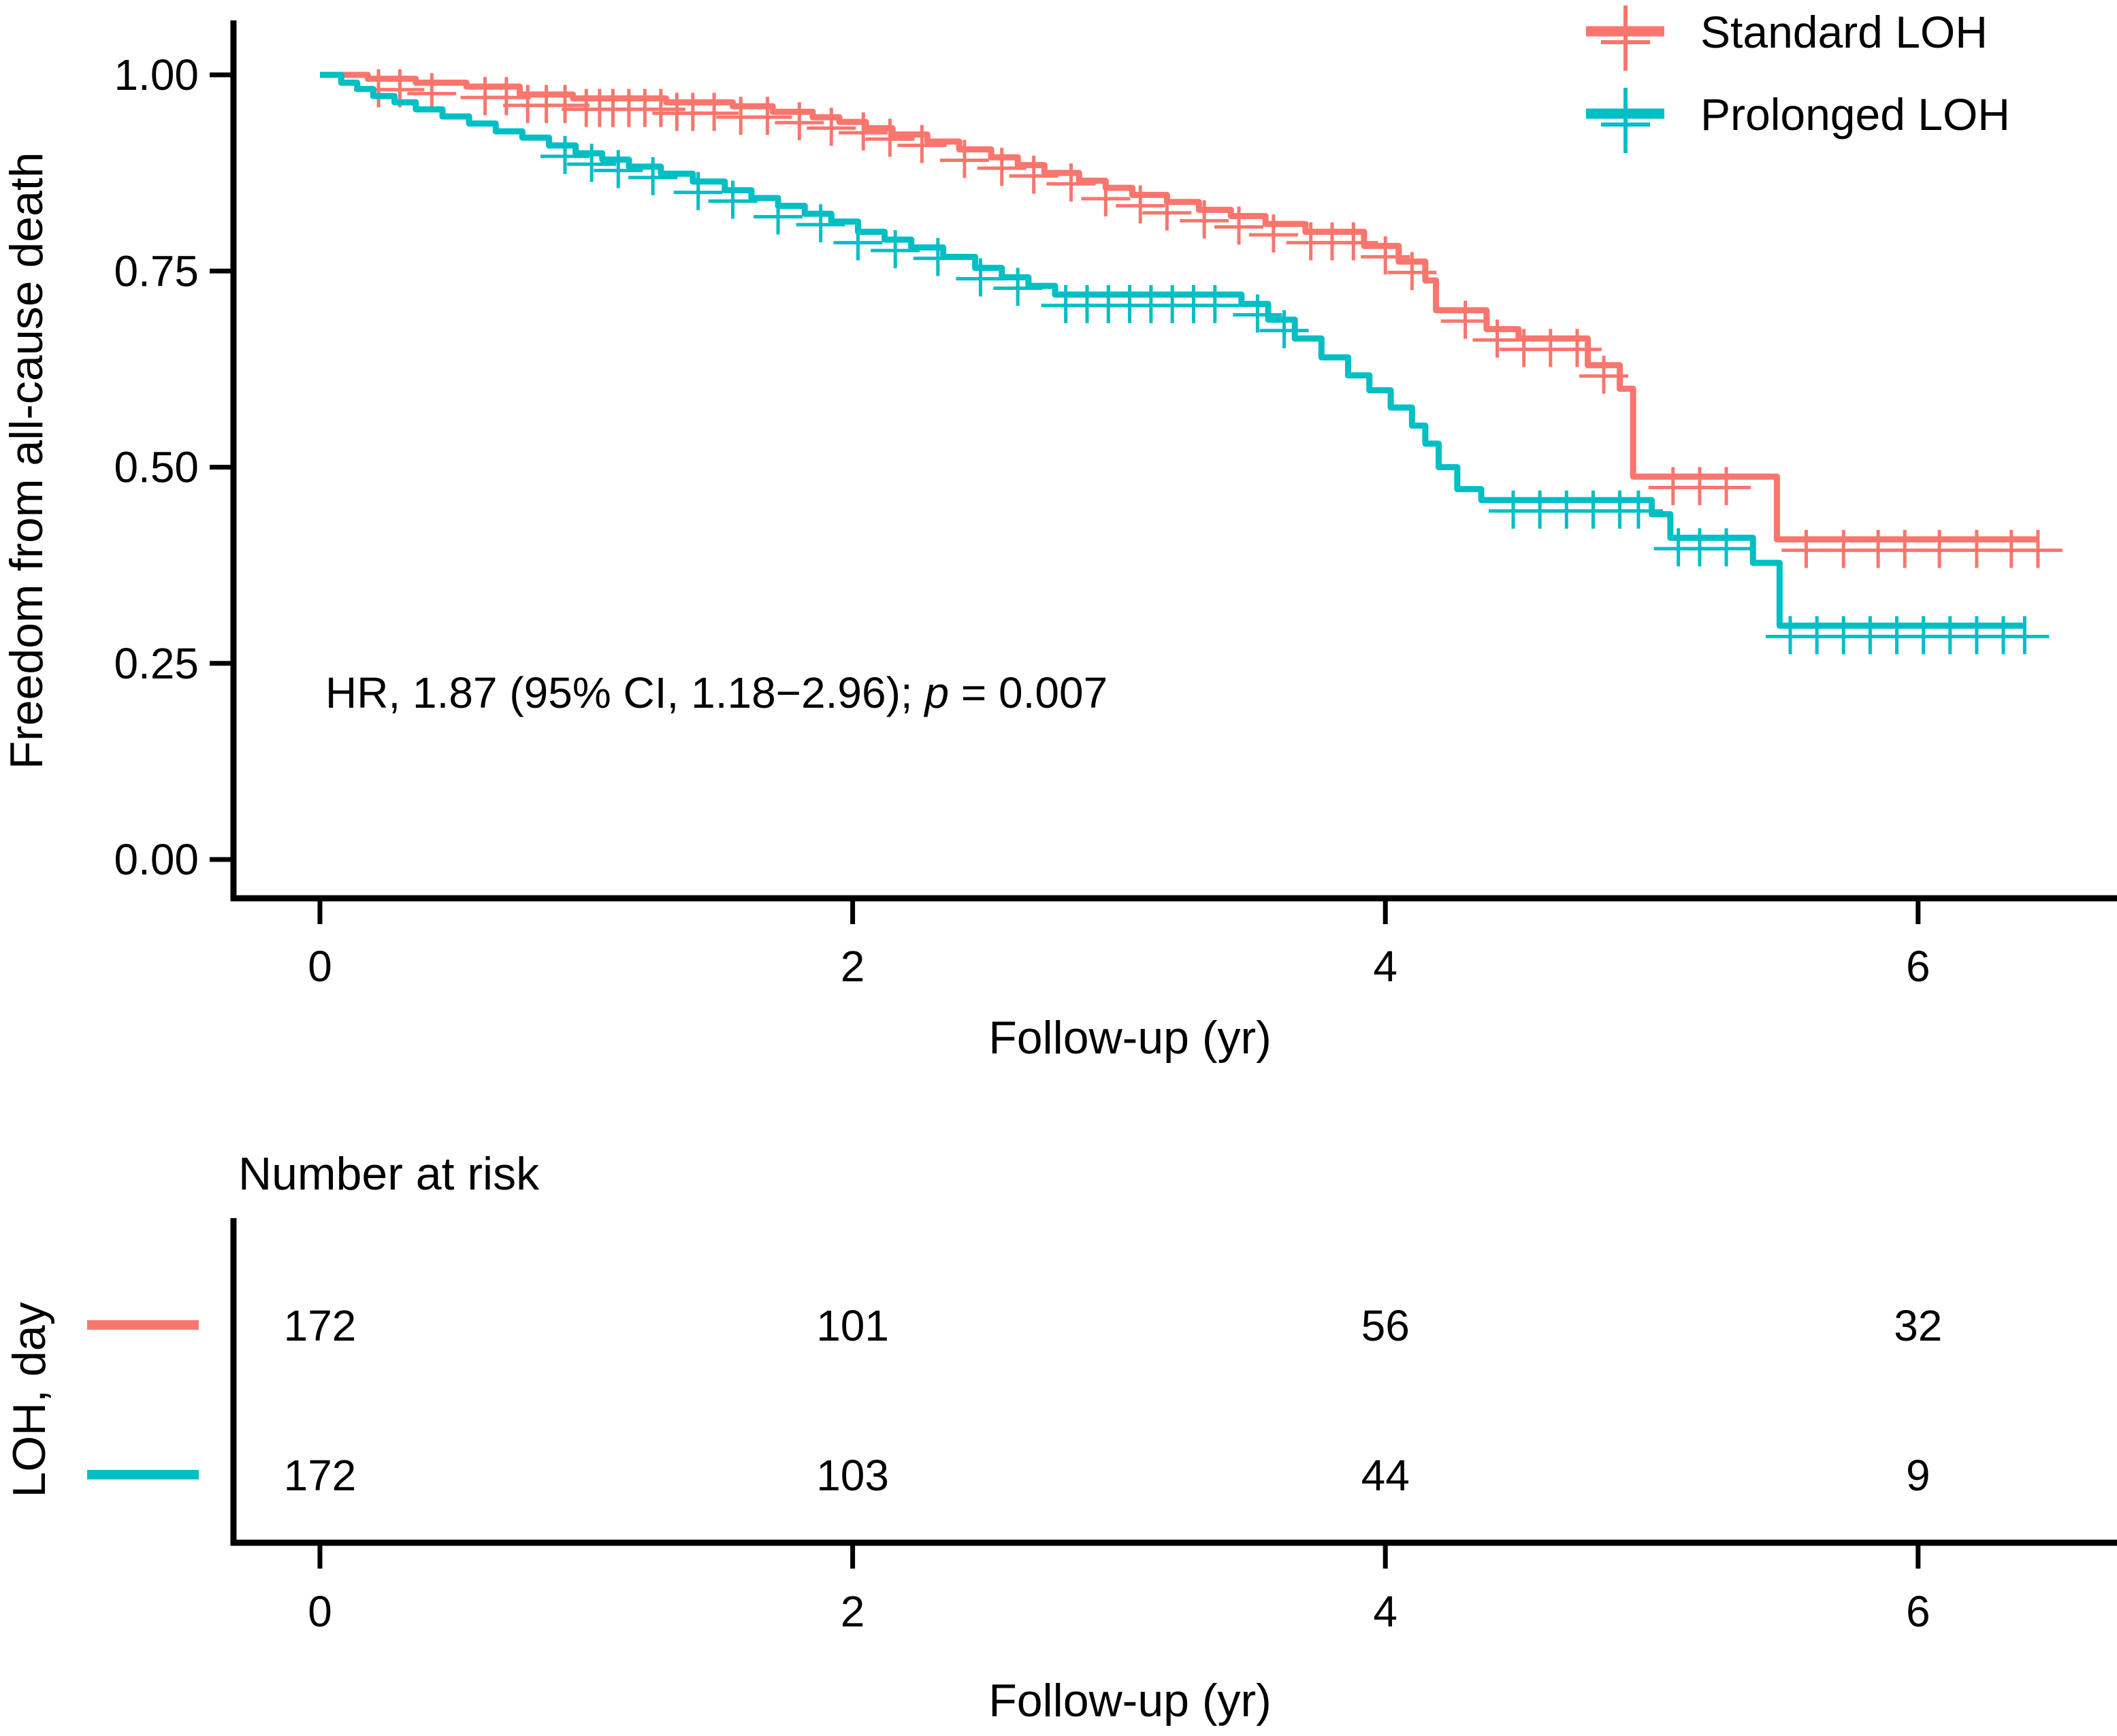 This screenshot has width=2117, height=1736. Describe the element at coordinates (1918, 1475) in the screenshot. I see `risk-count: 9` at that location.